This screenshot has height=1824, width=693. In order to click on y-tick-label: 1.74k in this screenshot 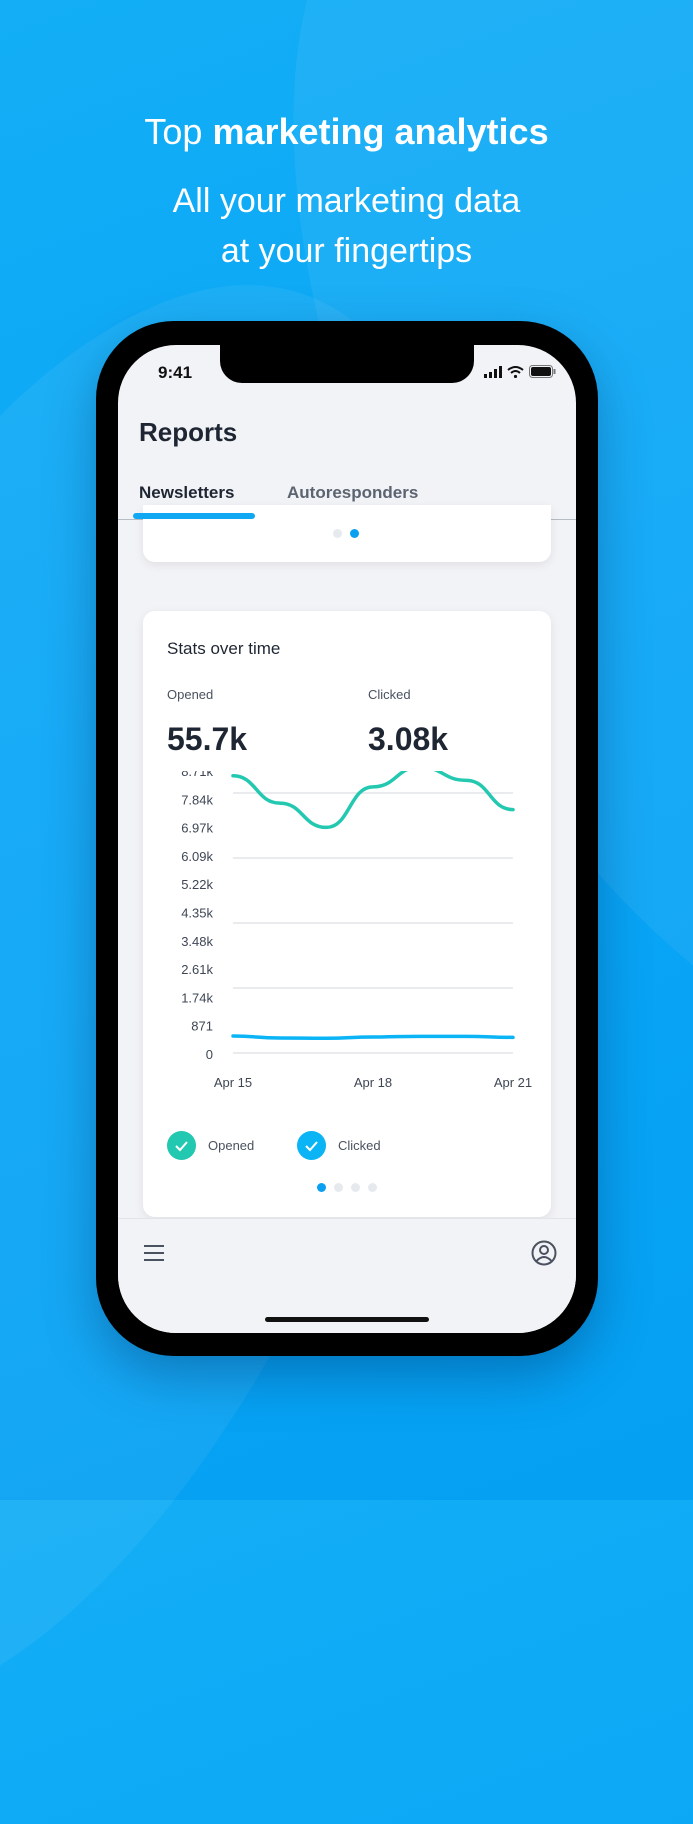, I will do `click(197, 997)`.